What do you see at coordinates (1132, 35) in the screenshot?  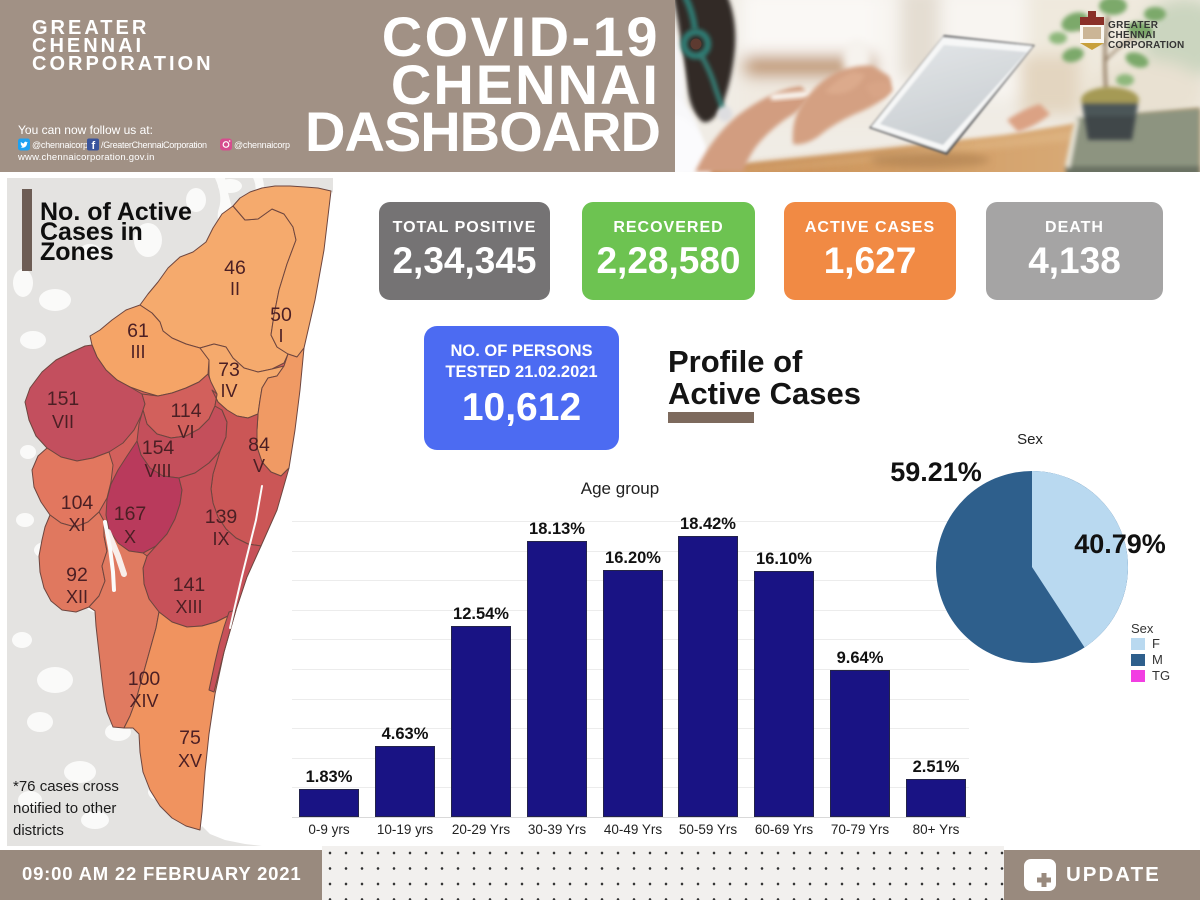 I see `svg-text: CHENNAI` at bounding box center [1132, 35].